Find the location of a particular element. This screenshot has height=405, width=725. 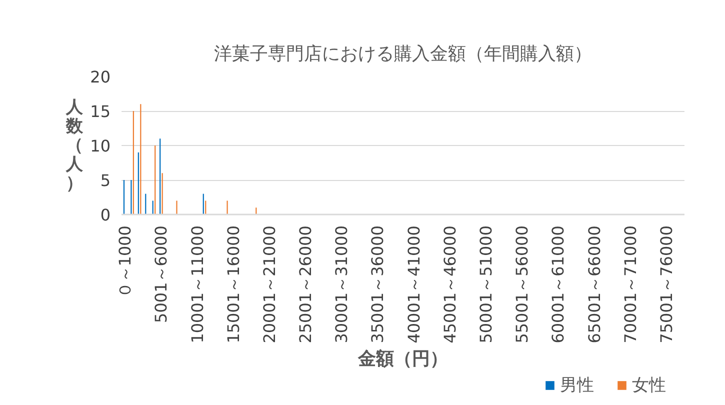

chart-title: 洋菓子専門店における購入金額（年間購入額） is located at coordinates (403, 54).